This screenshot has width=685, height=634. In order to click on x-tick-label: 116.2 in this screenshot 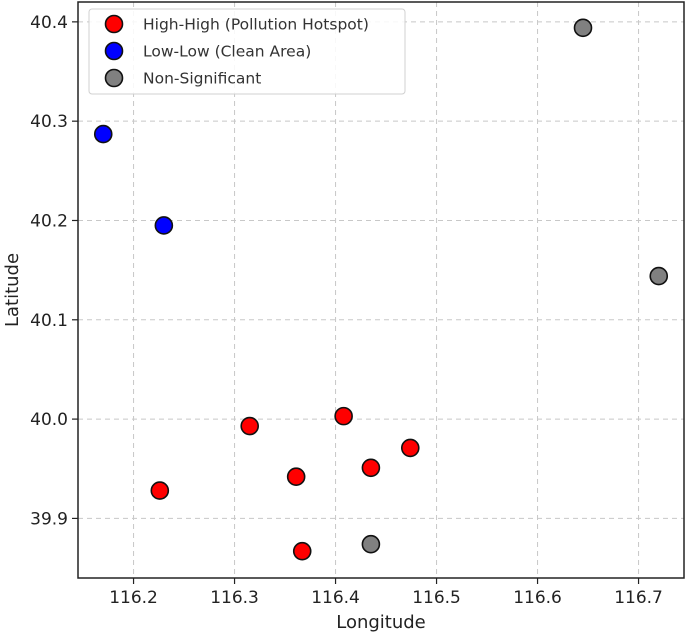, I will do `click(133, 598)`.